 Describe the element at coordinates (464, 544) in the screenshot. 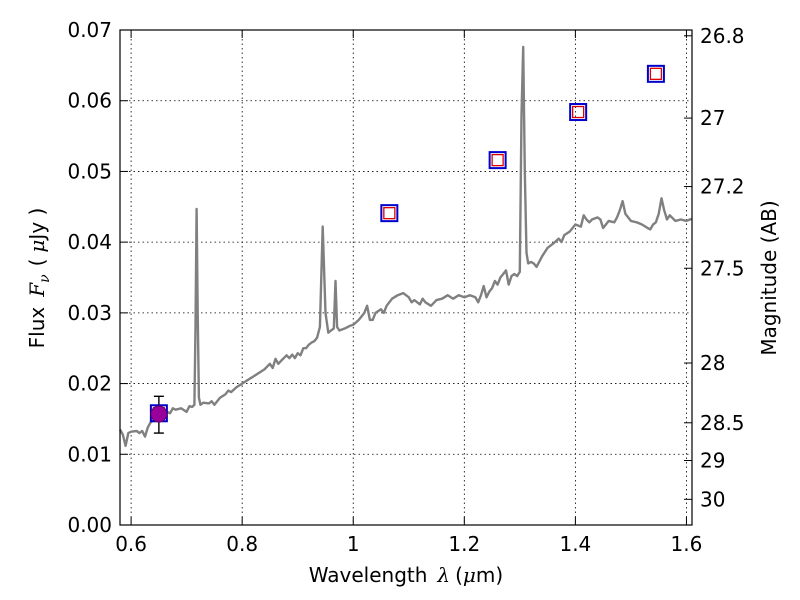

I see `x-tick-label: 1.2` at that location.